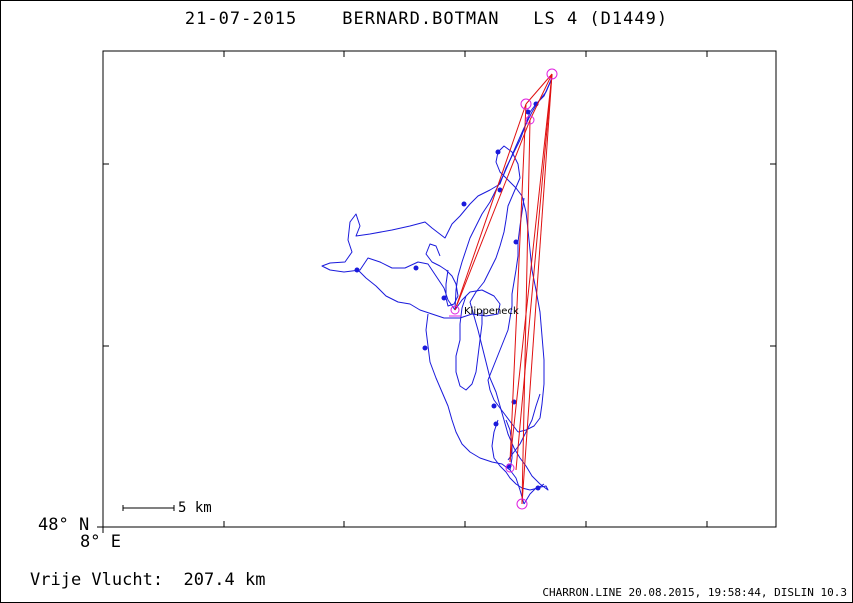 This screenshot has width=853, height=603. Describe the element at coordinates (97, 580) in the screenshot. I see `summary-label: Vrije Vlucht:` at that location.